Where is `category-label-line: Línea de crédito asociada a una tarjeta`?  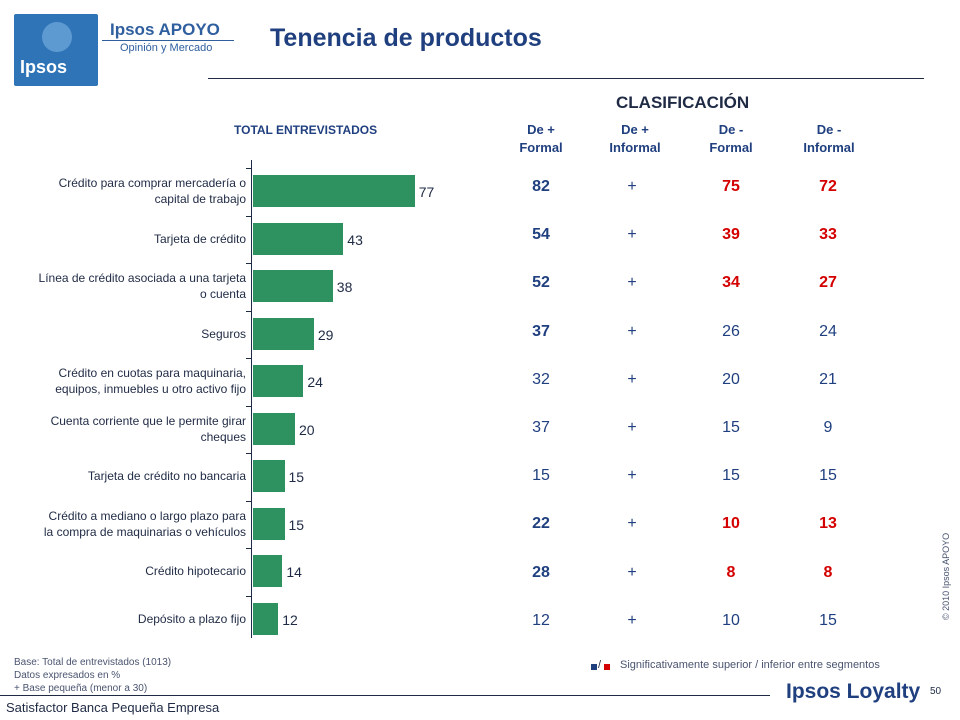 category-label-line: Línea de crédito asociada a una tarjeta is located at coordinates (142, 278).